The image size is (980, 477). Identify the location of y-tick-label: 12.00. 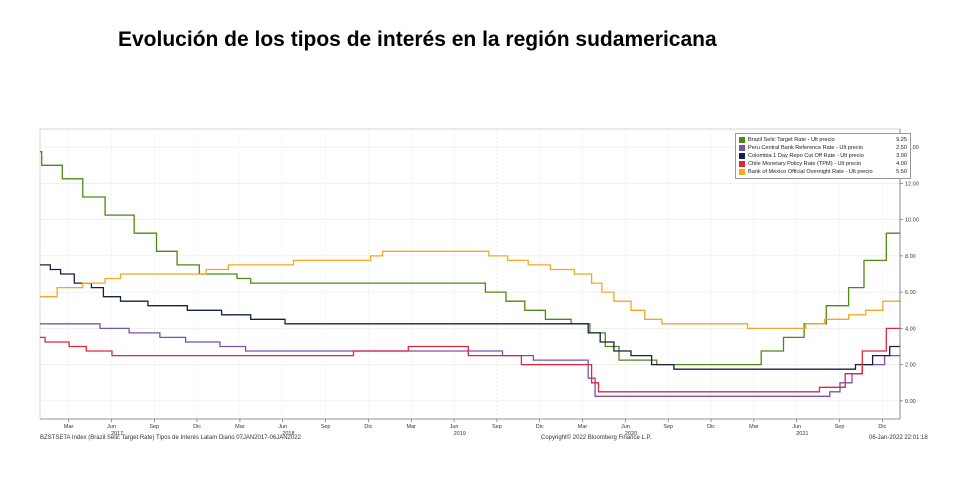
(912, 184).